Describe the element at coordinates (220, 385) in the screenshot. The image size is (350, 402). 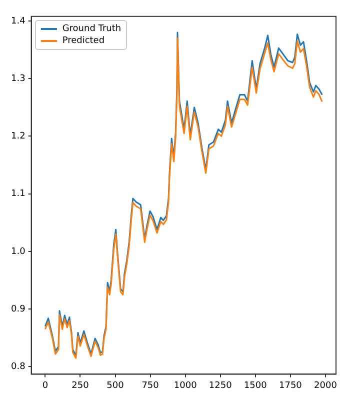
I see `x-tick-label: 1250` at that location.